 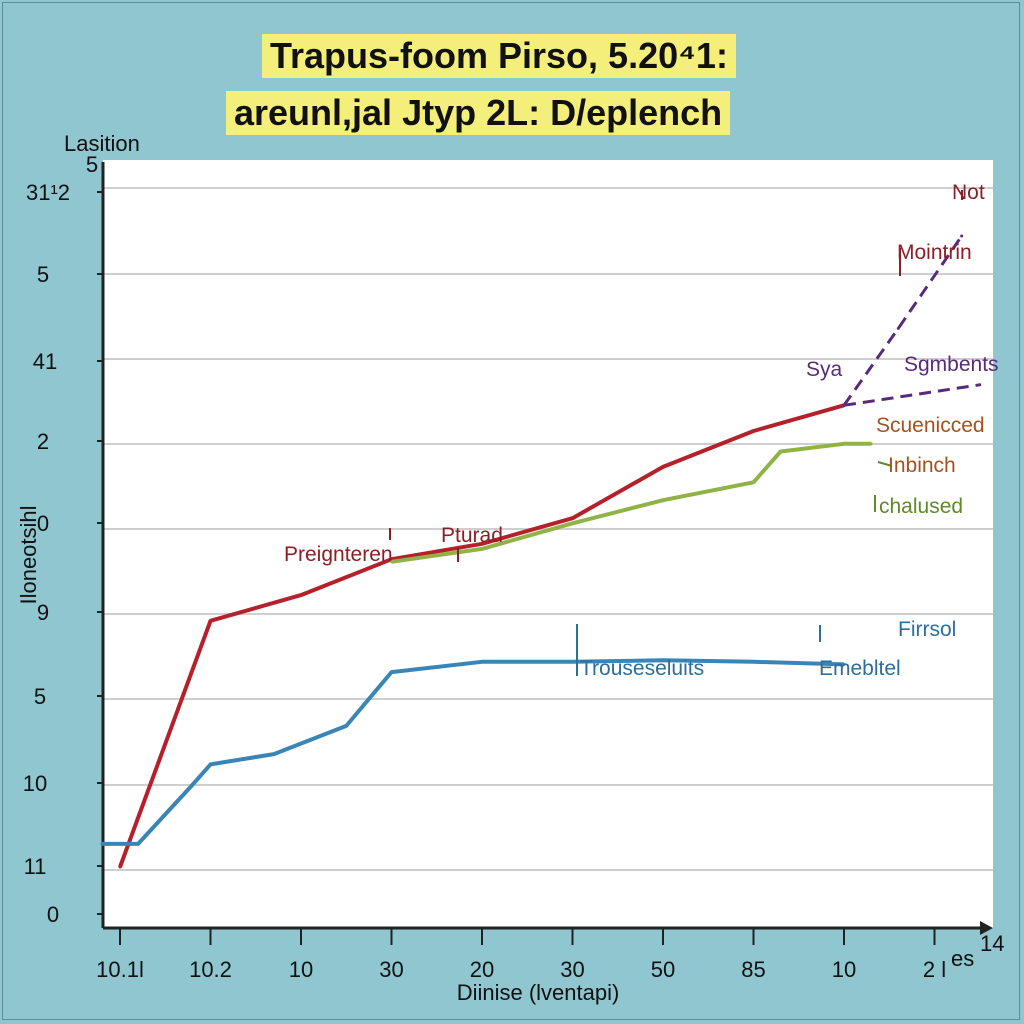 I want to click on y-tick-label: 31¹2, so click(x=48, y=192).